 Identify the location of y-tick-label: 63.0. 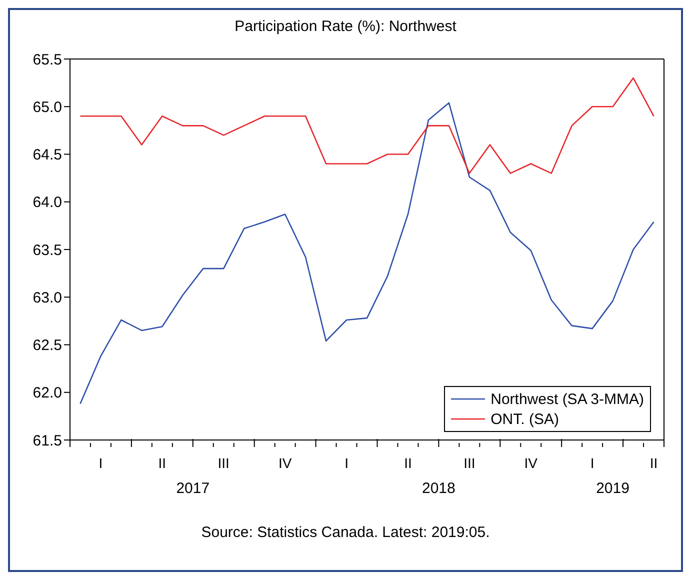
(47, 297).